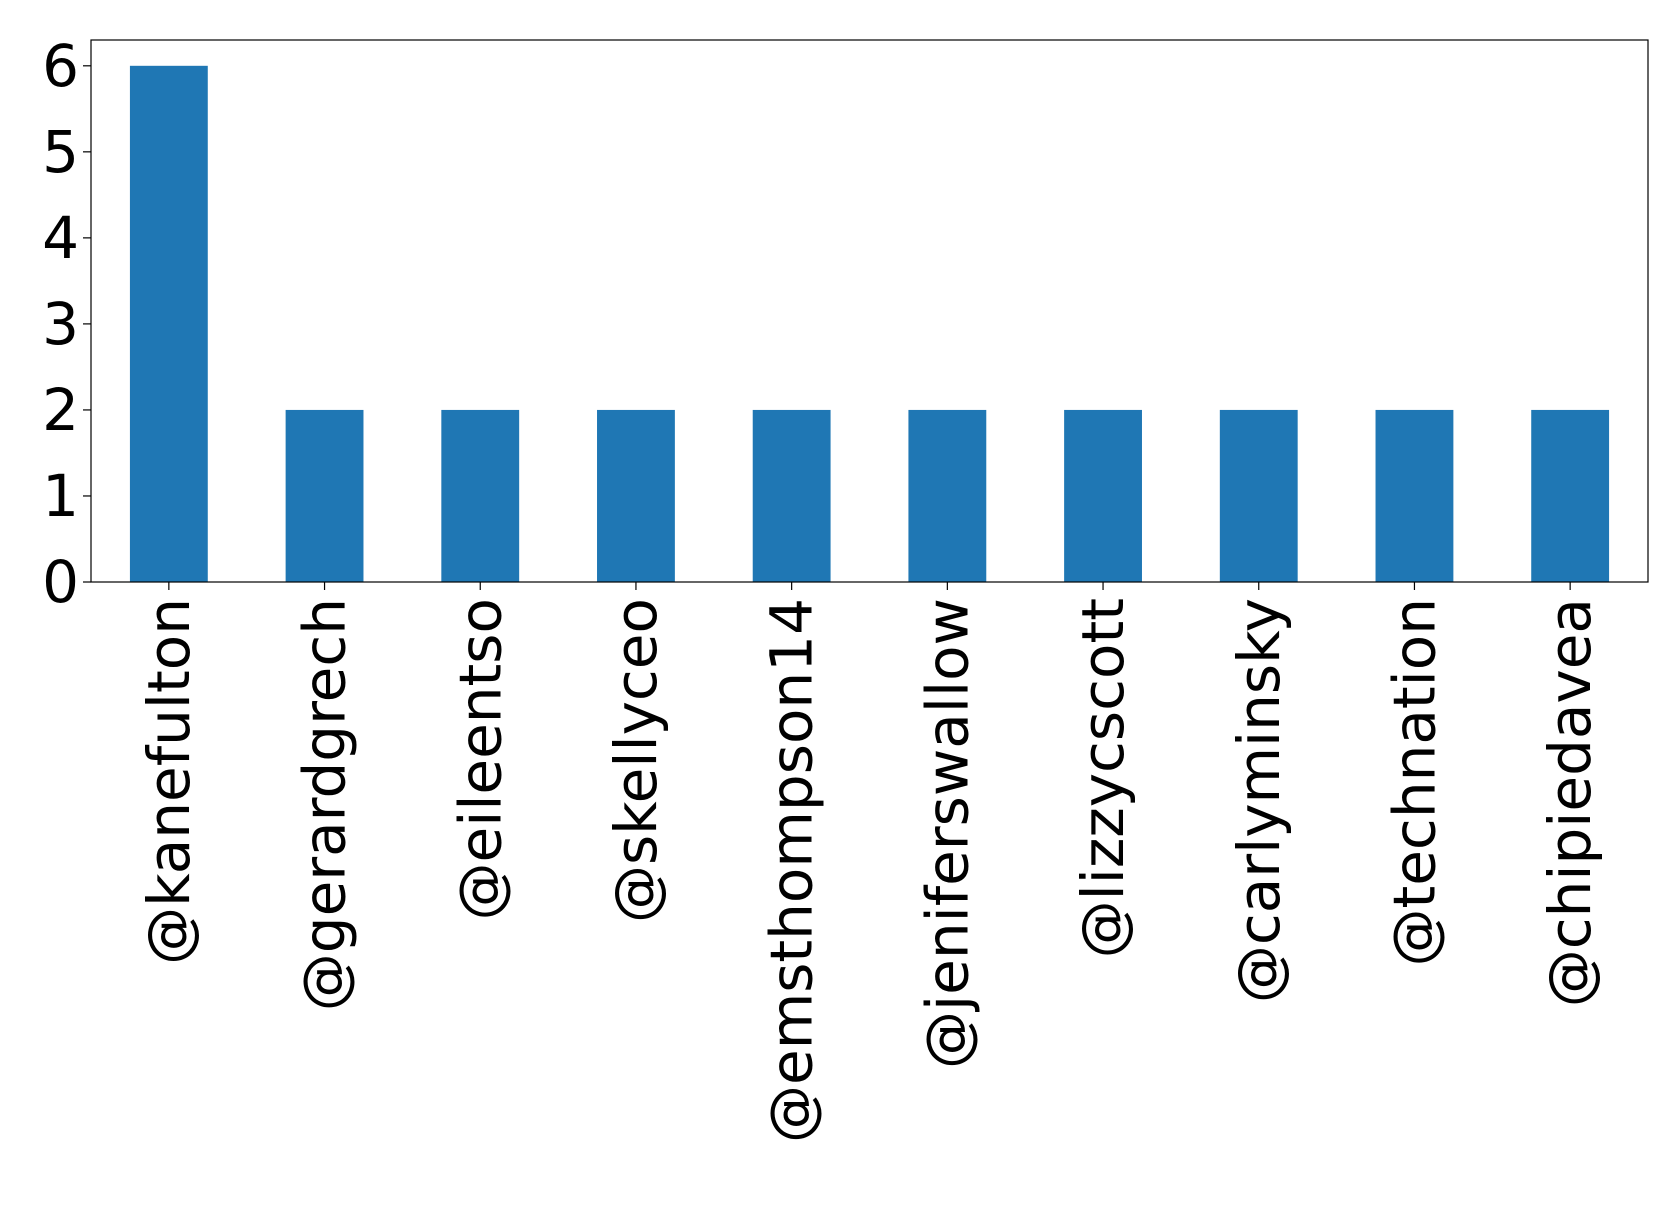 Image resolution: width=1679 pixels, height=1215 pixels. Describe the element at coordinates (60, 410) in the screenshot. I see `y-tick-label: 2` at that location.